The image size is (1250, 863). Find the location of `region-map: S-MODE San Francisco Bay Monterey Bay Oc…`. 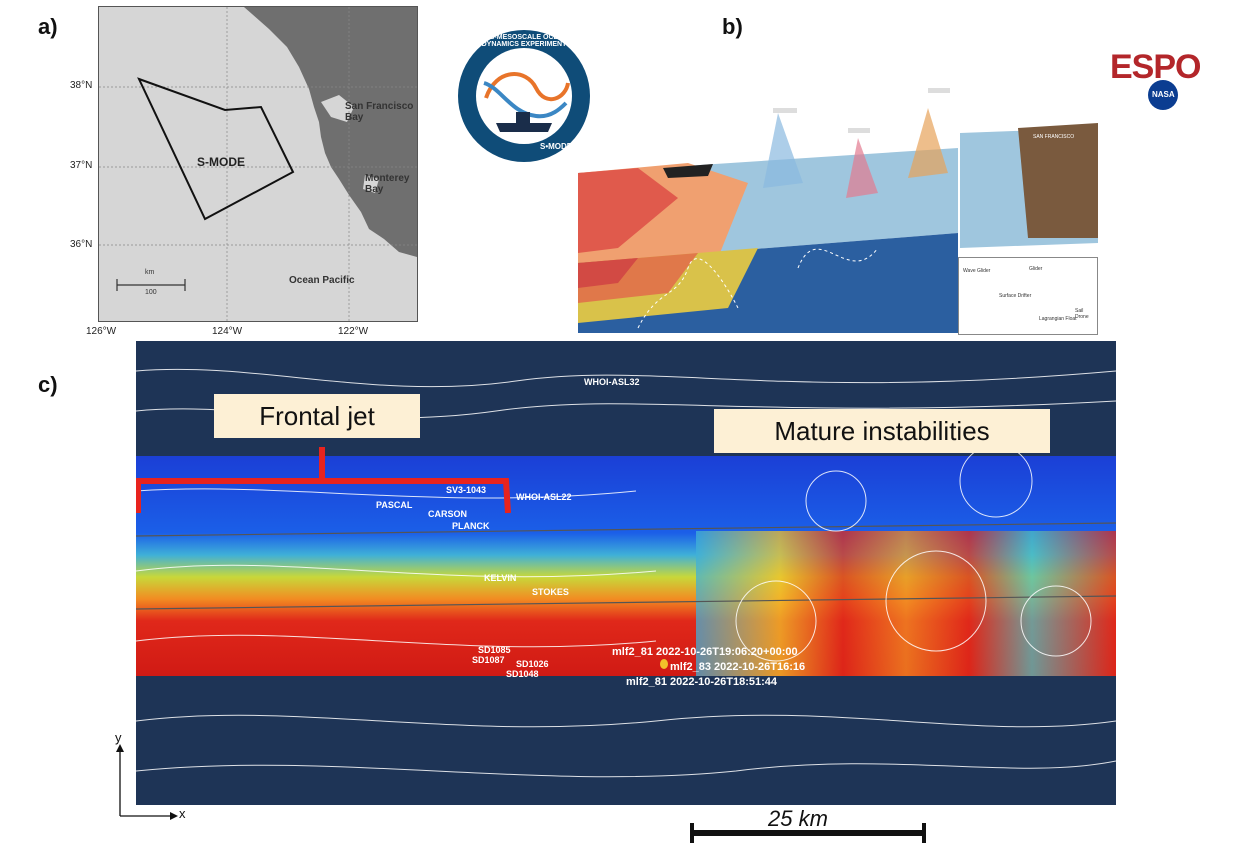

region-map: S-MODE San Francisco Bay Monterey Bay Oc… is located at coordinates (258, 164).